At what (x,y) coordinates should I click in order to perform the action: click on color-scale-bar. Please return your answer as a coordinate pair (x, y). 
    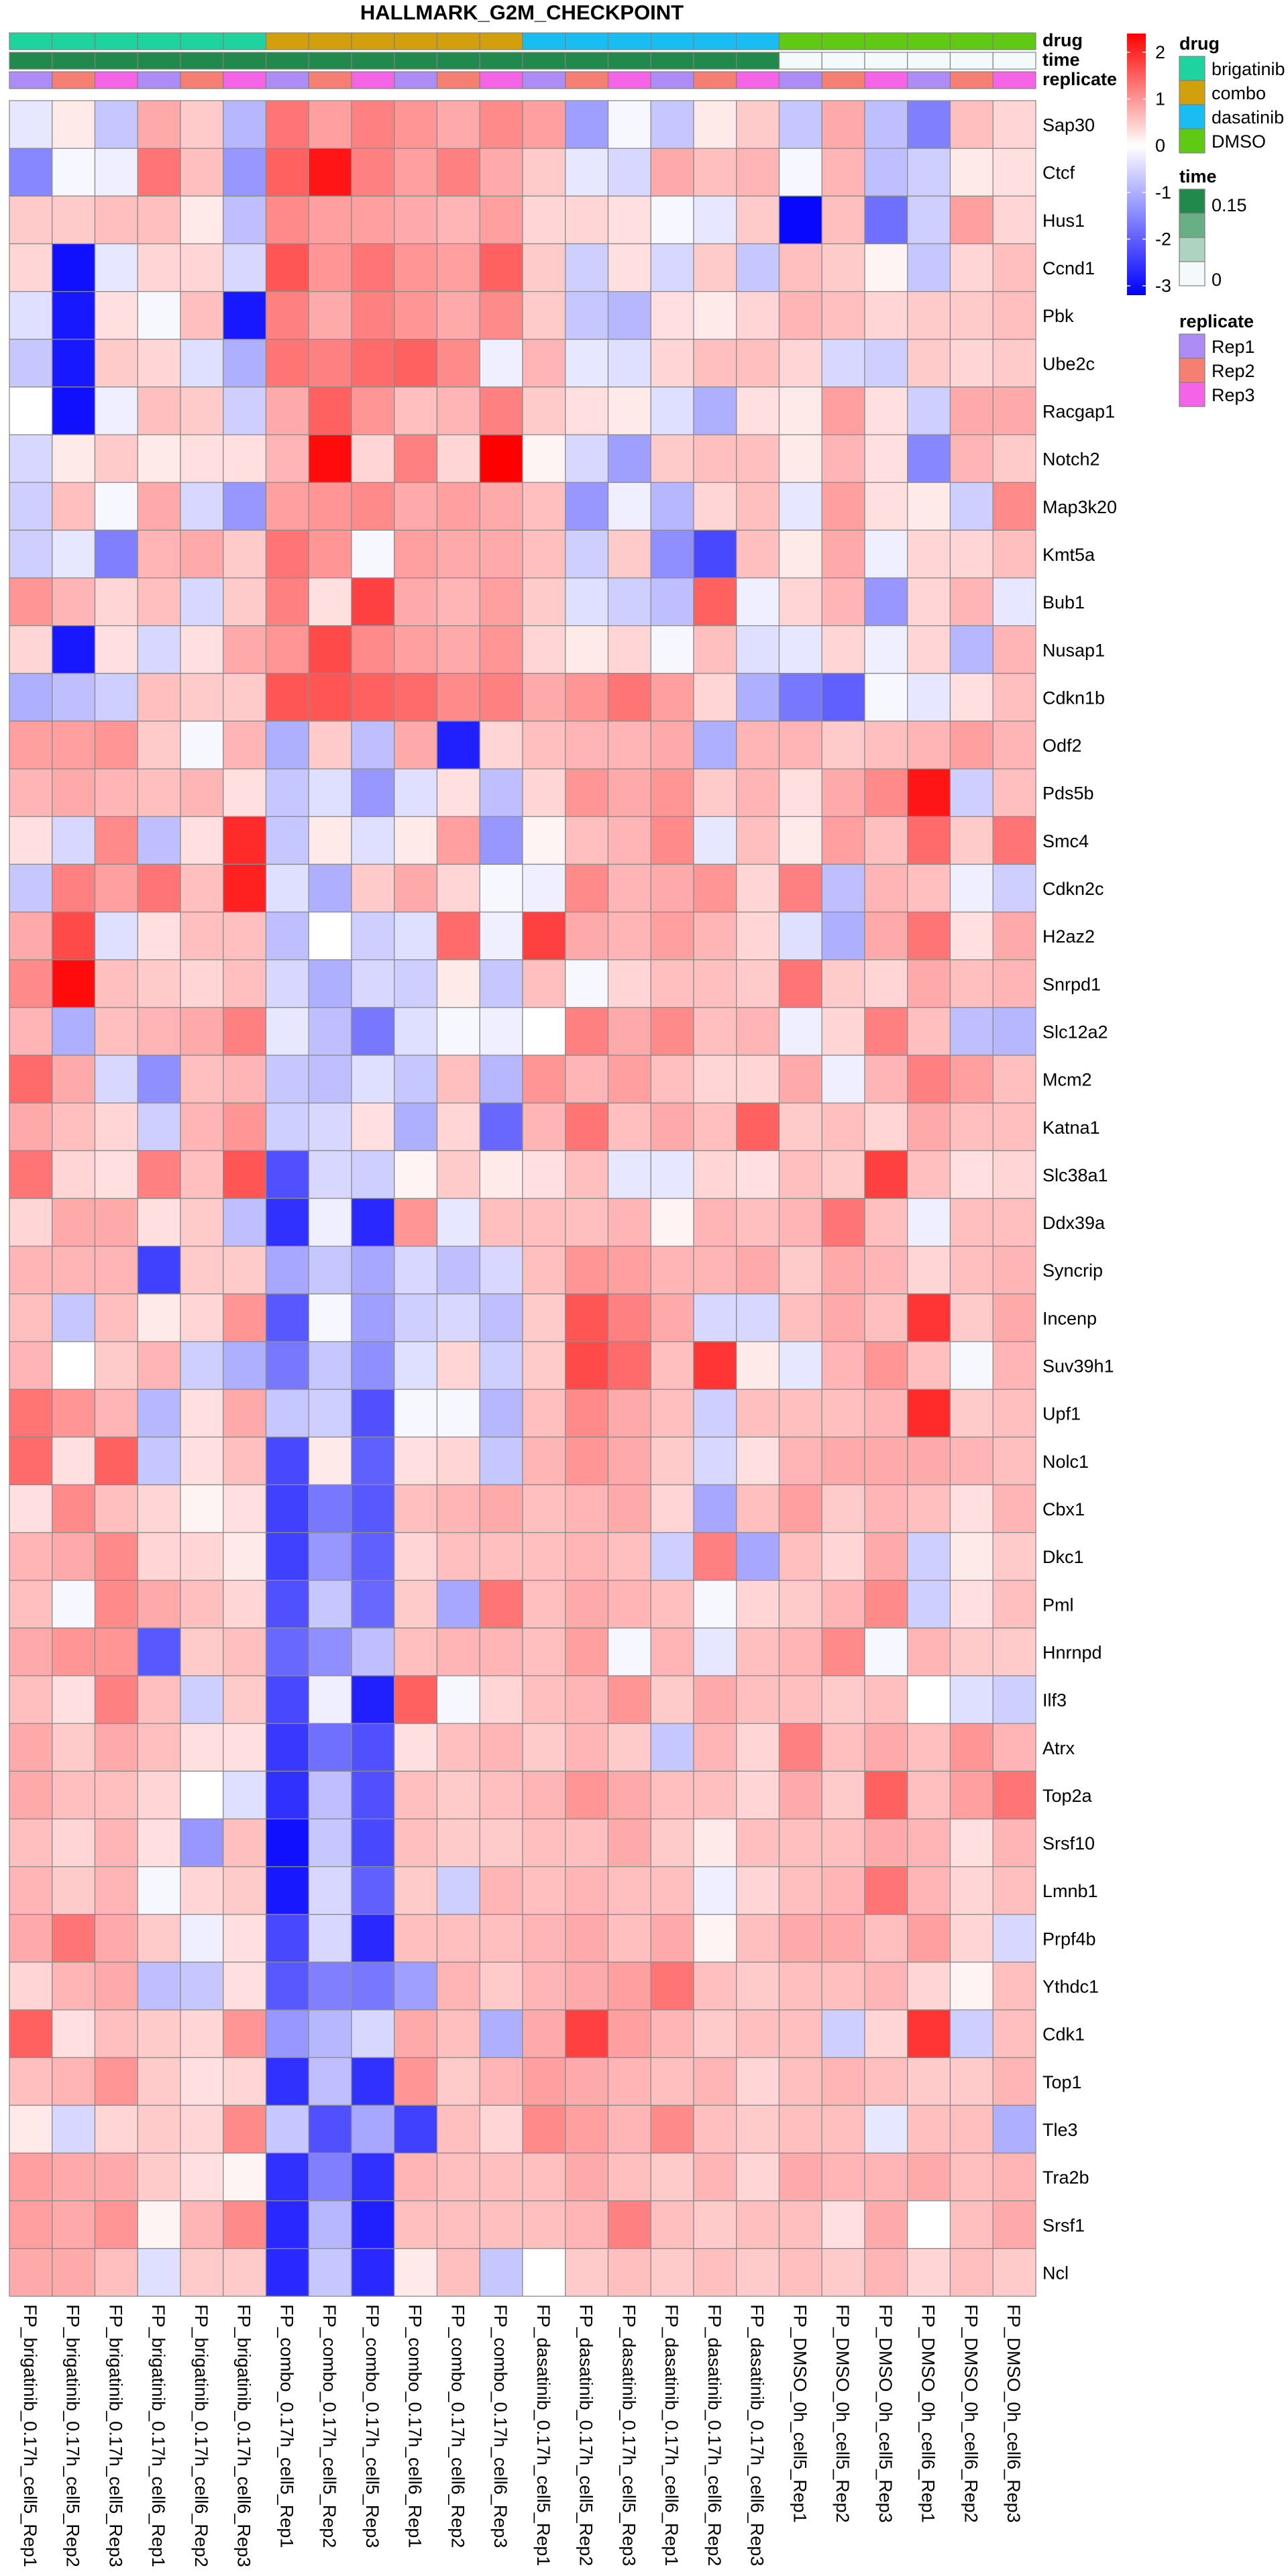
    Looking at the image, I should click on (1136, 164).